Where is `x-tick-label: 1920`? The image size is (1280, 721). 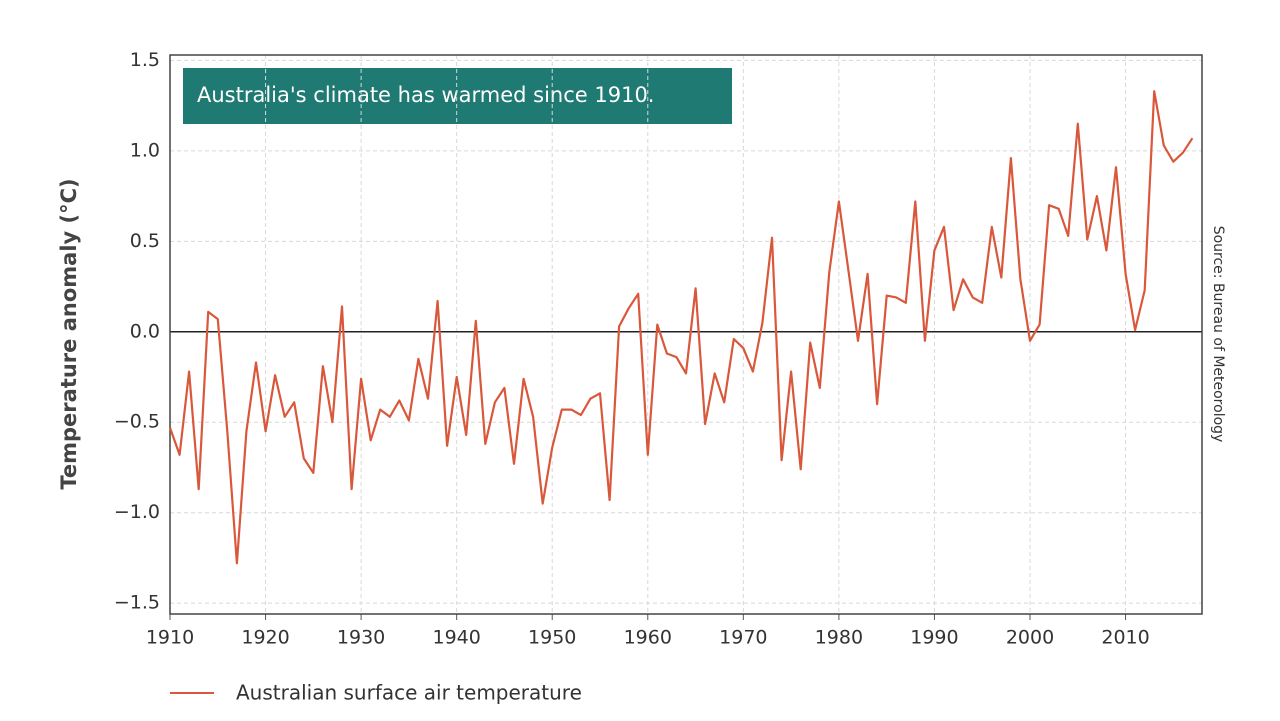
x-tick-label: 1920 is located at coordinates (265, 638).